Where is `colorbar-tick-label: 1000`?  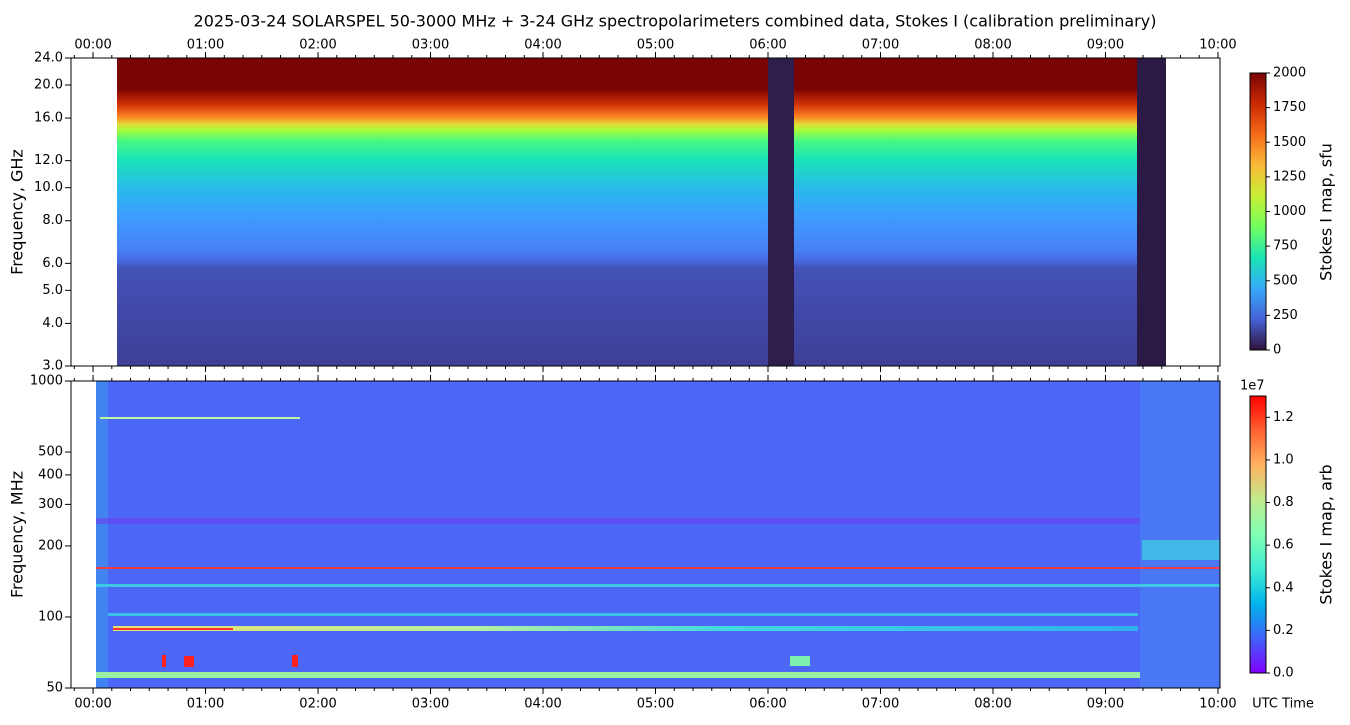 colorbar-tick-label: 1000 is located at coordinates (1289, 211).